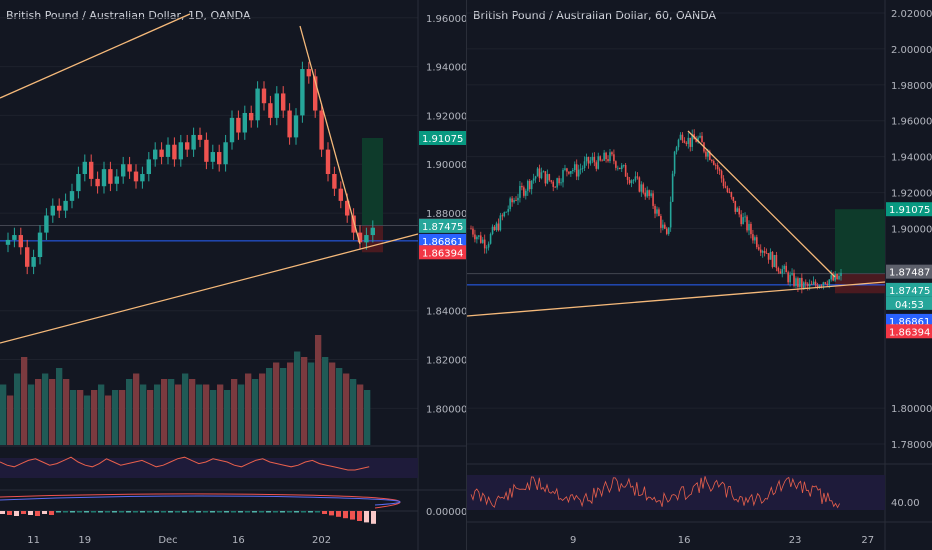 This screenshot has height=550, width=932. I want to click on x-tick-label: 9, so click(573, 540).